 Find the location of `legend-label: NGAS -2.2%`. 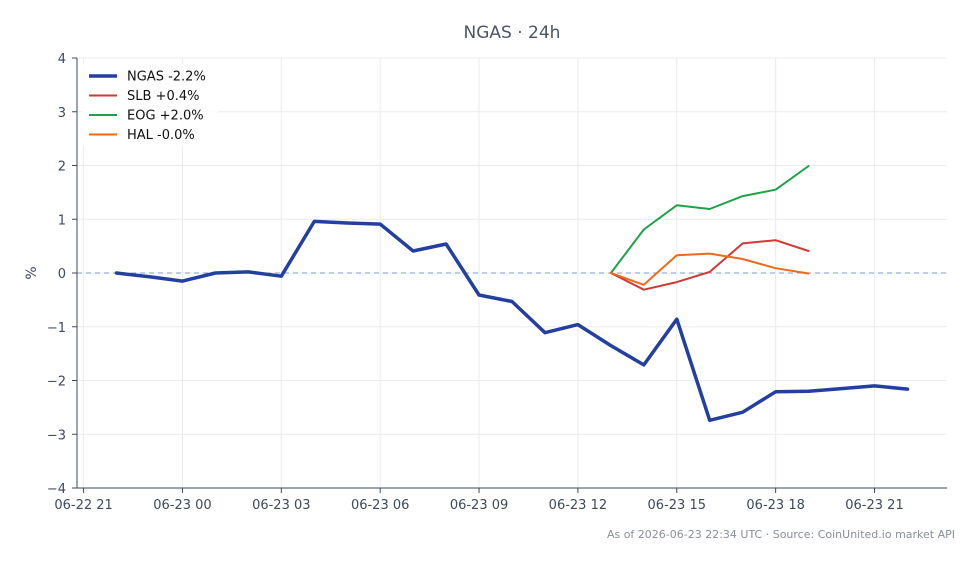

legend-label: NGAS -2.2% is located at coordinates (166, 77).